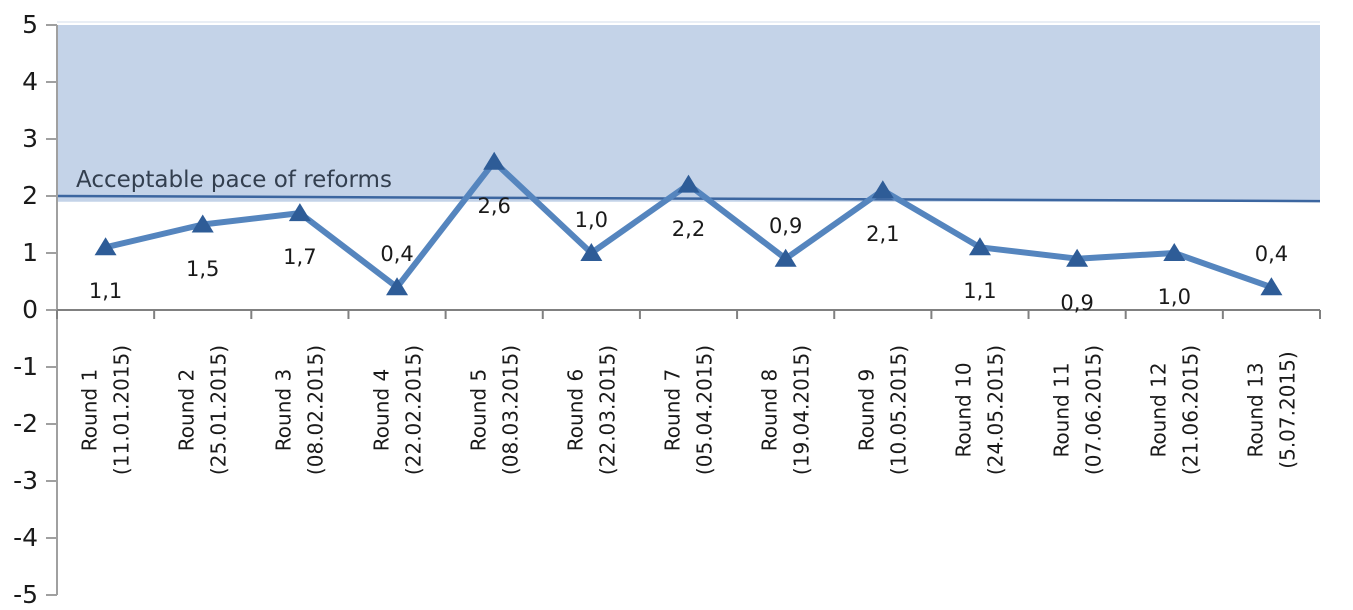 Image resolution: width=1353 pixels, height=610 pixels. I want to click on x-category-label: Round 9 (10.05.2015), so click(883, 409).